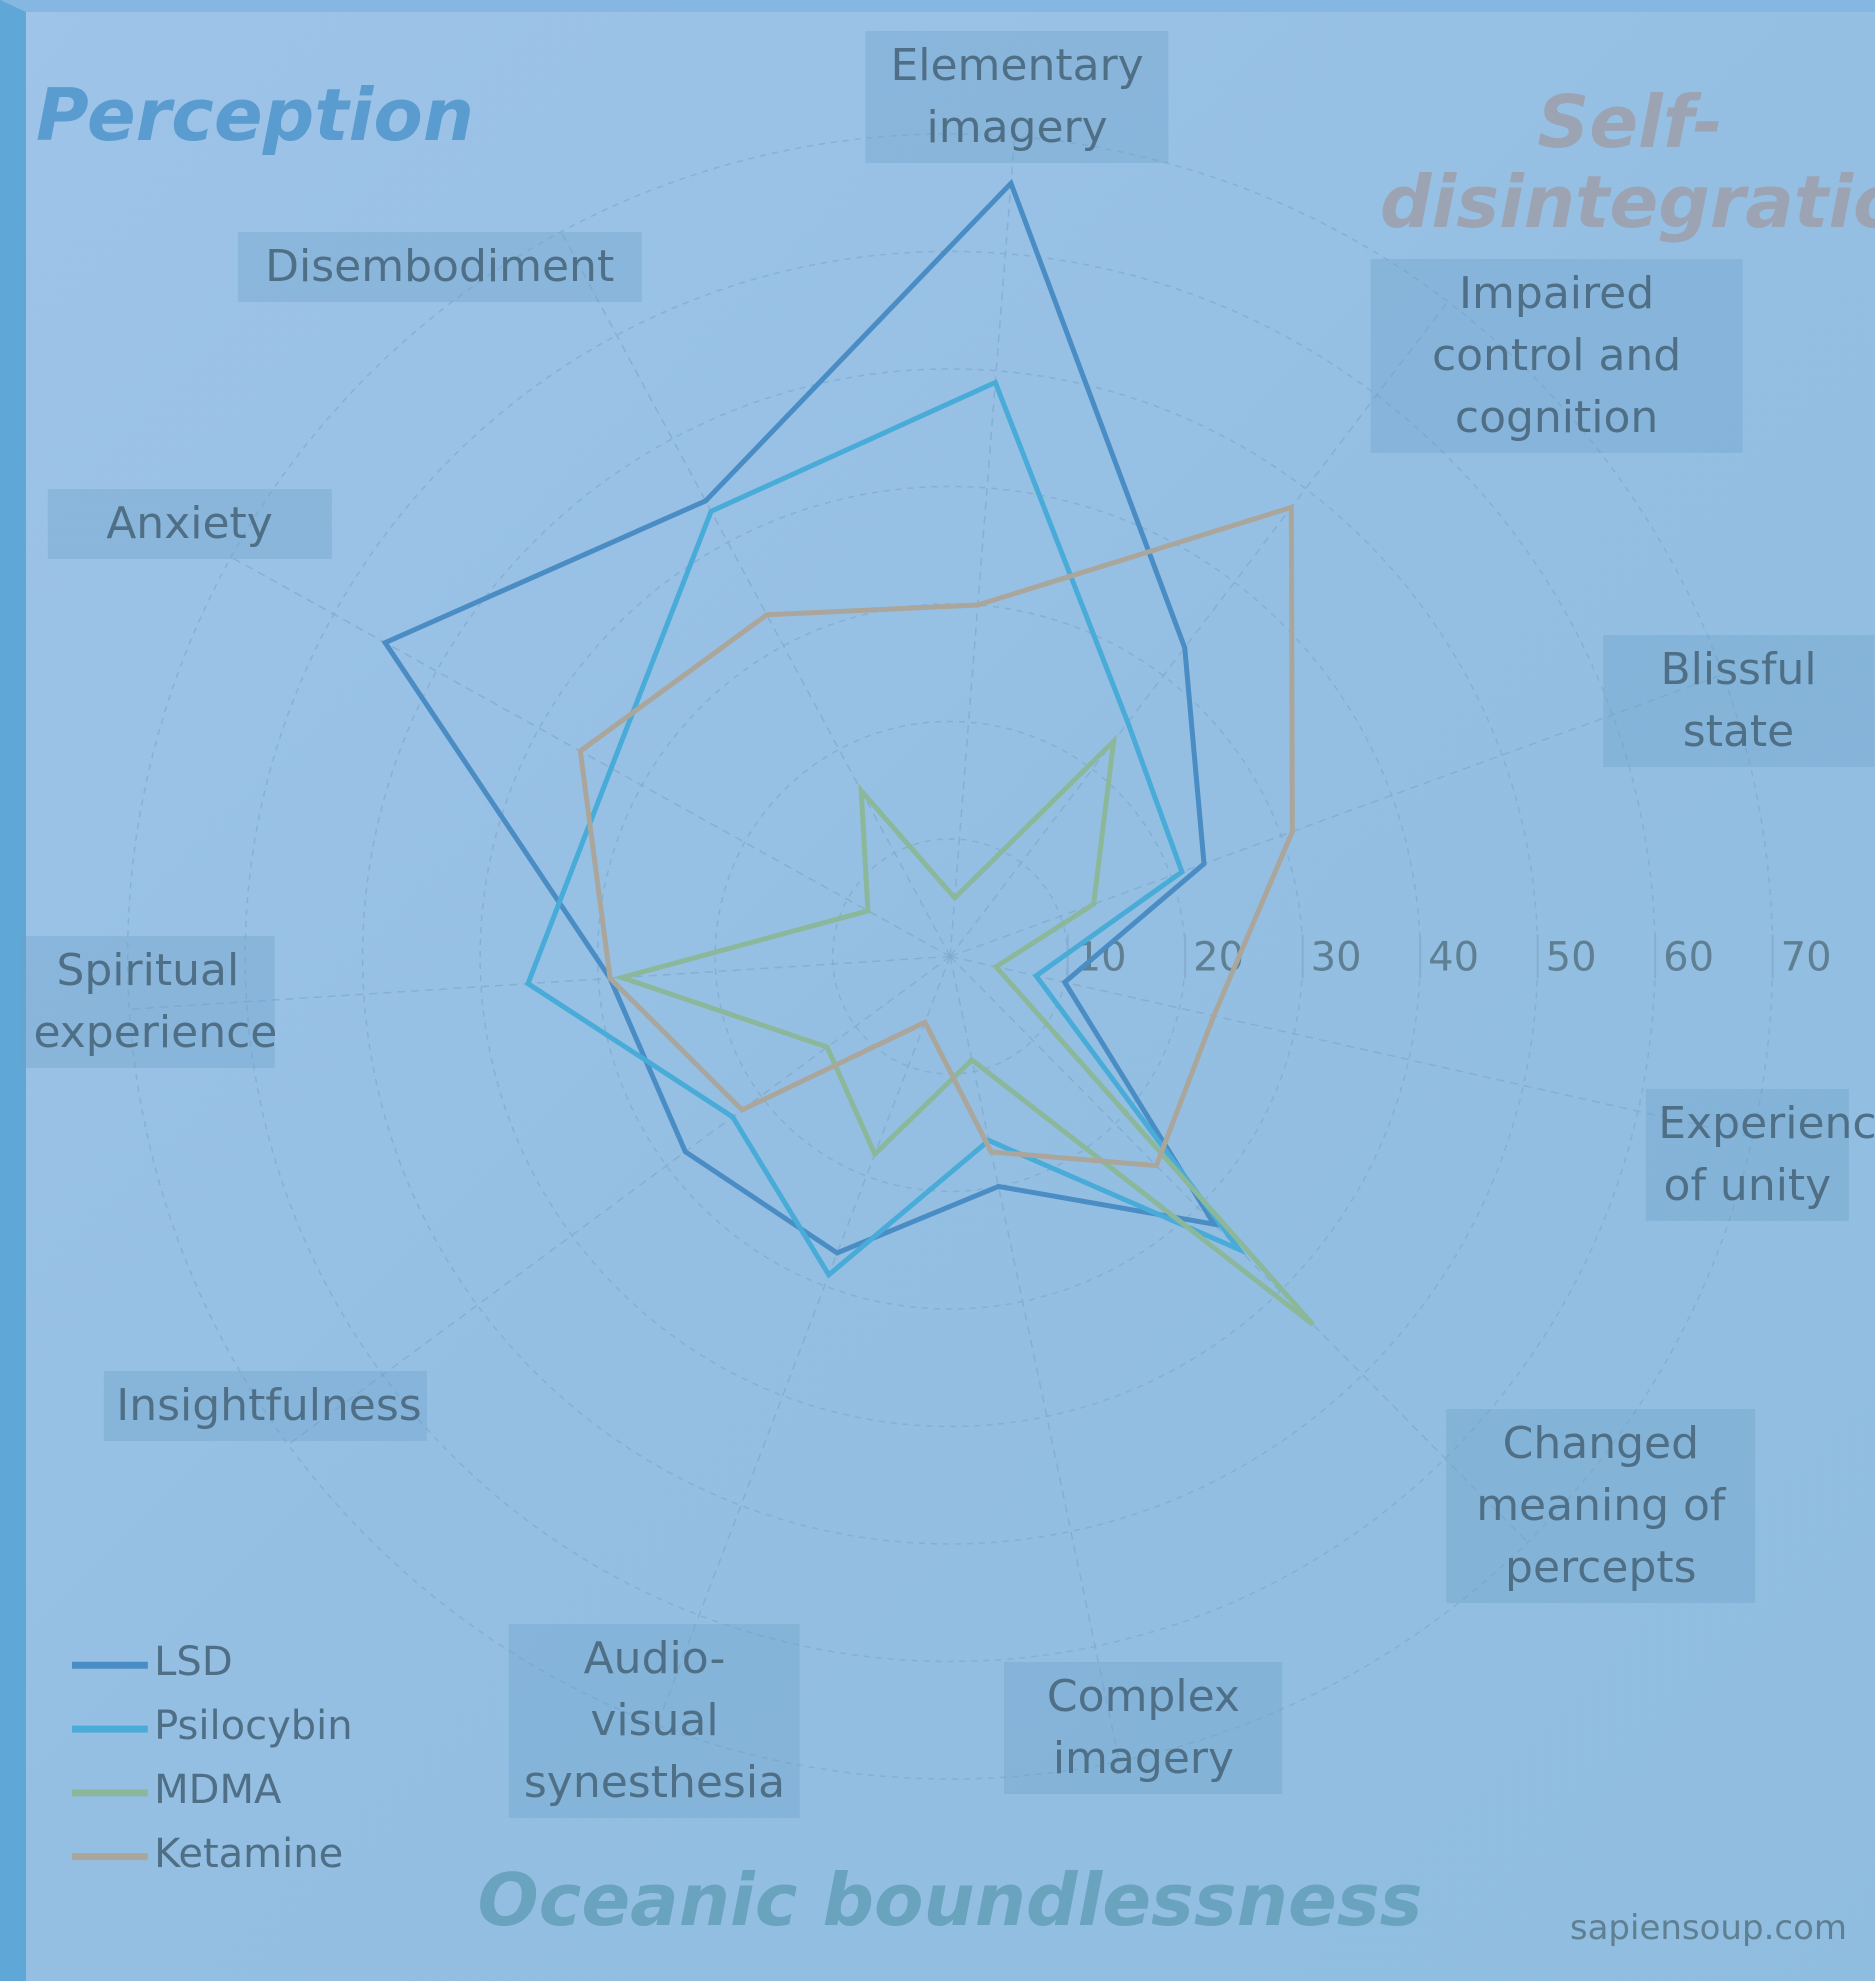  I want to click on tick-label: 40, so click(1453, 957).